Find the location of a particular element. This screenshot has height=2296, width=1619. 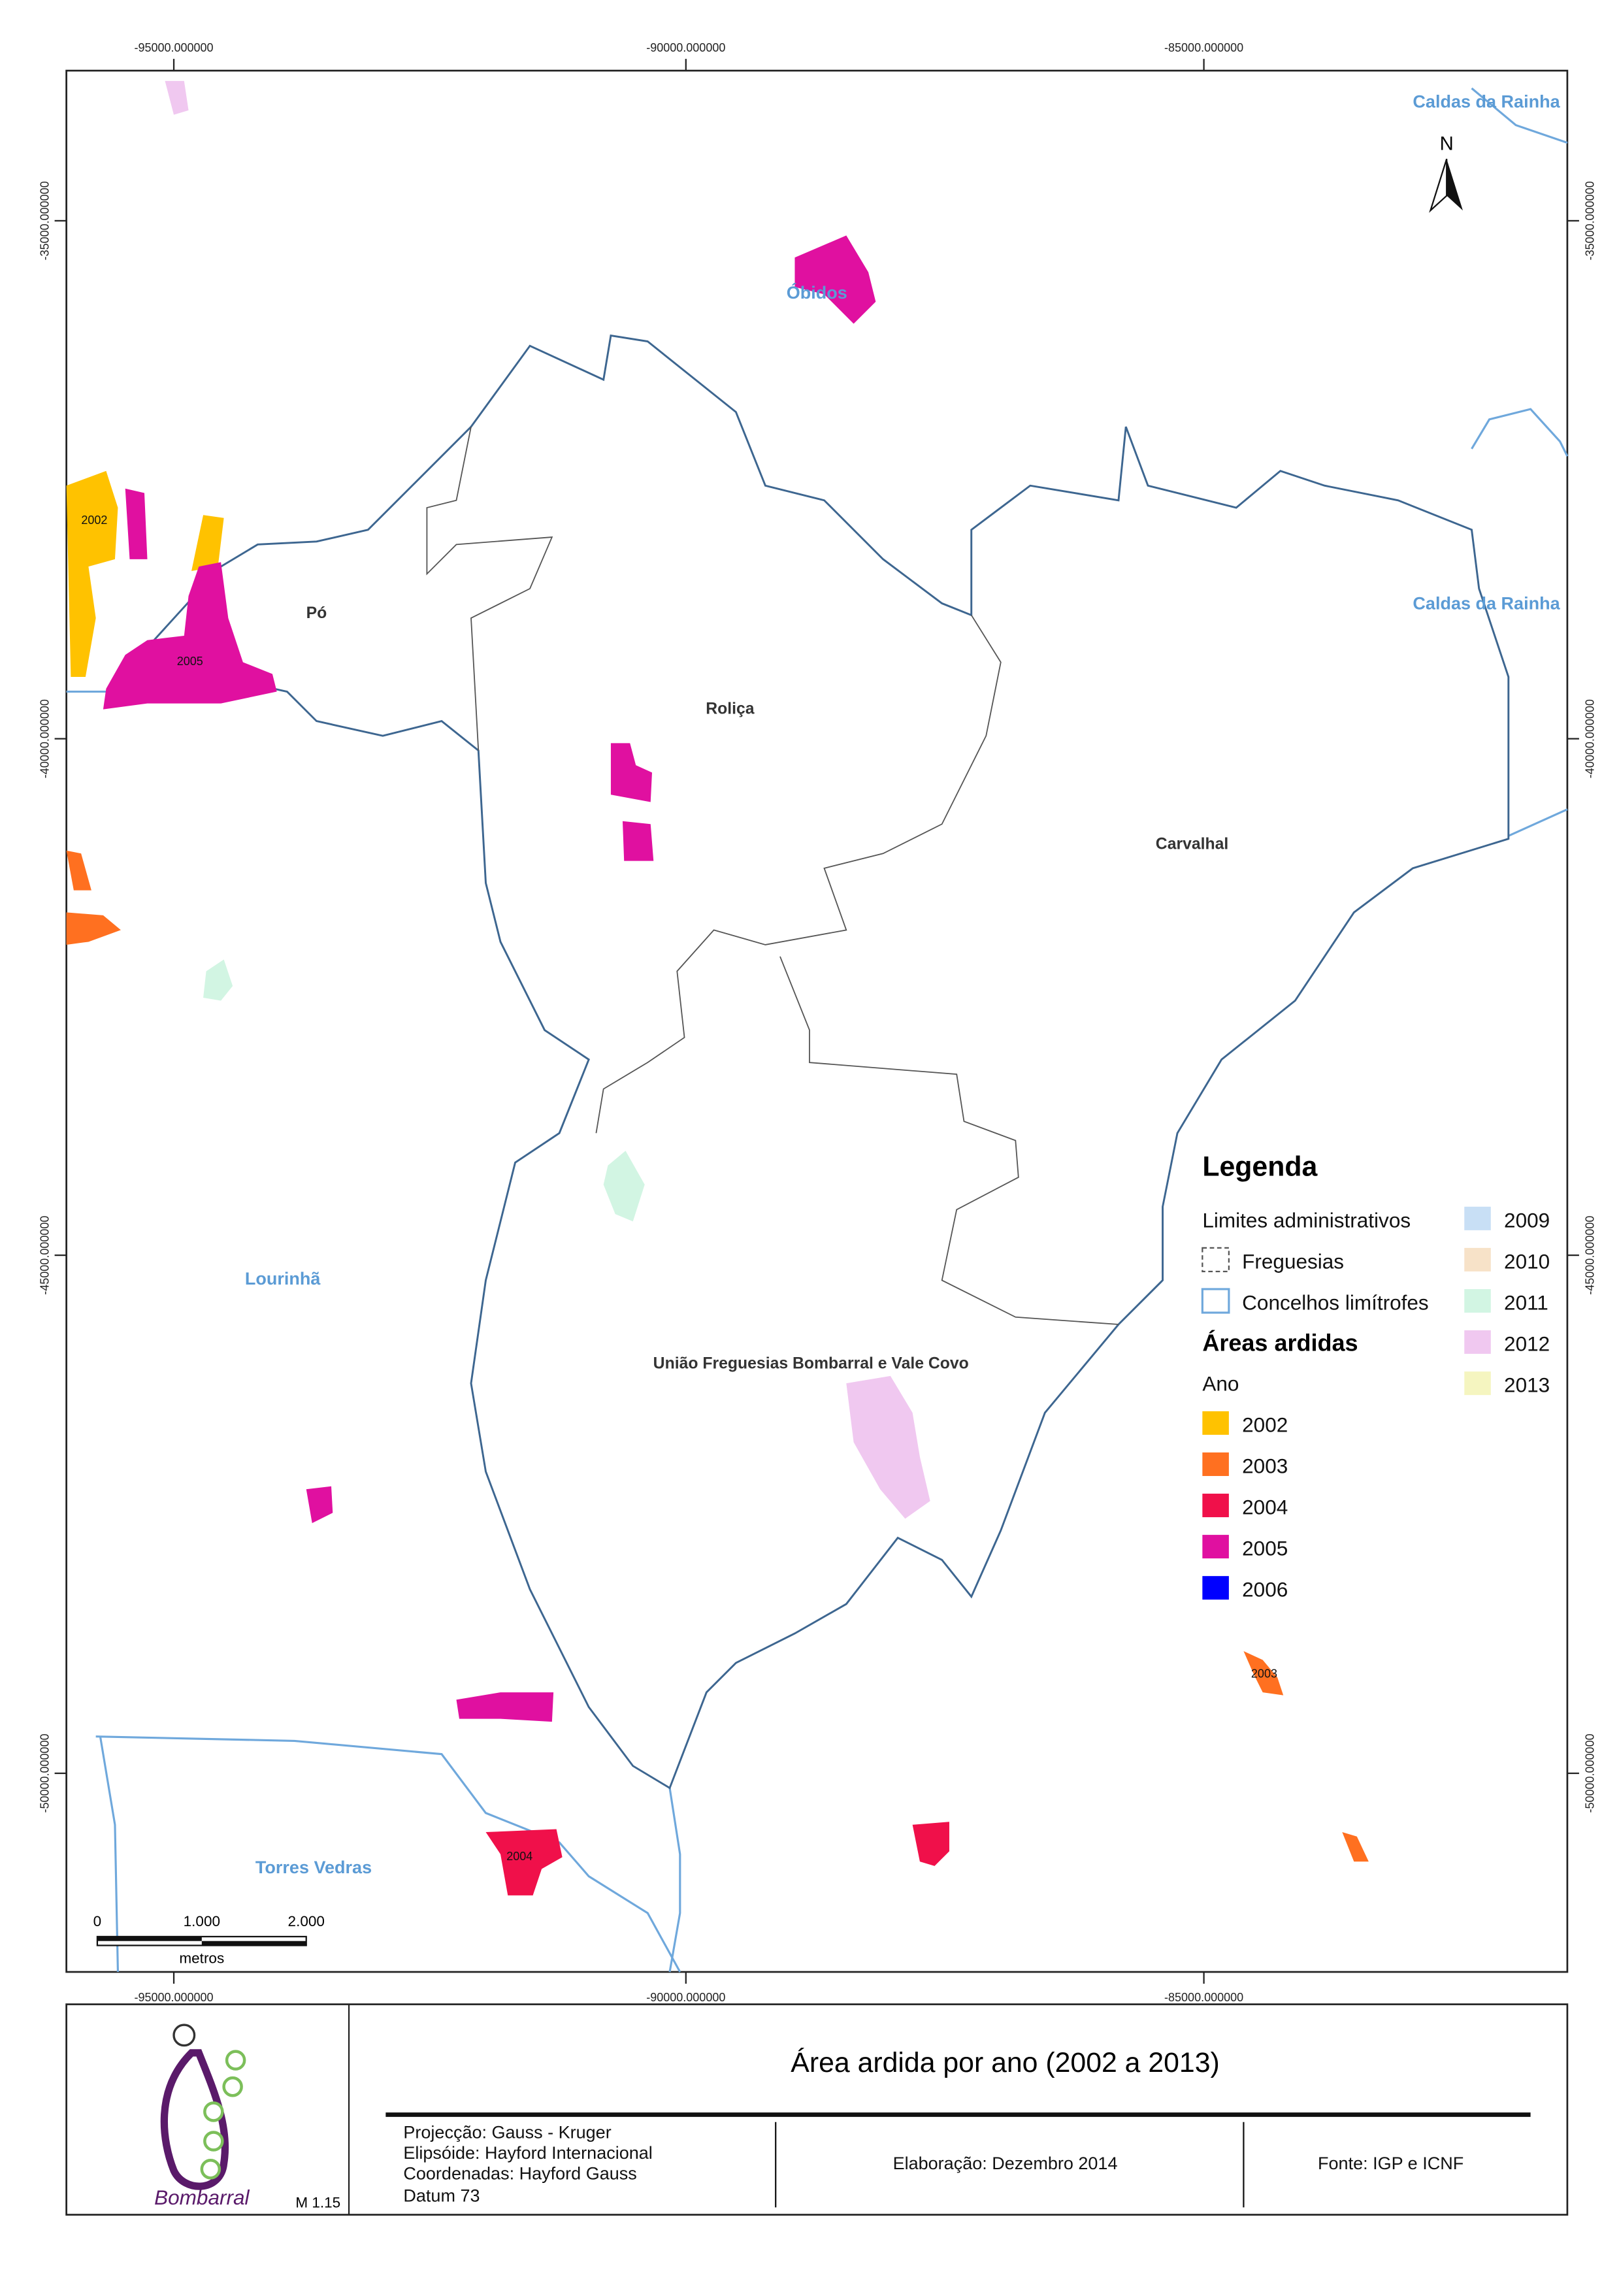

place-label: Torres Vedras is located at coordinates (313, 1867).